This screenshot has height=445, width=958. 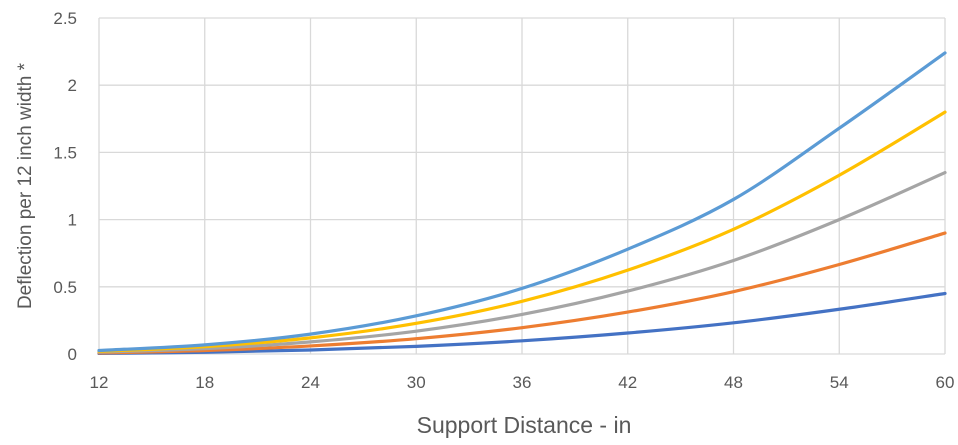 I want to click on y-tick-label: 1, so click(x=72, y=220).